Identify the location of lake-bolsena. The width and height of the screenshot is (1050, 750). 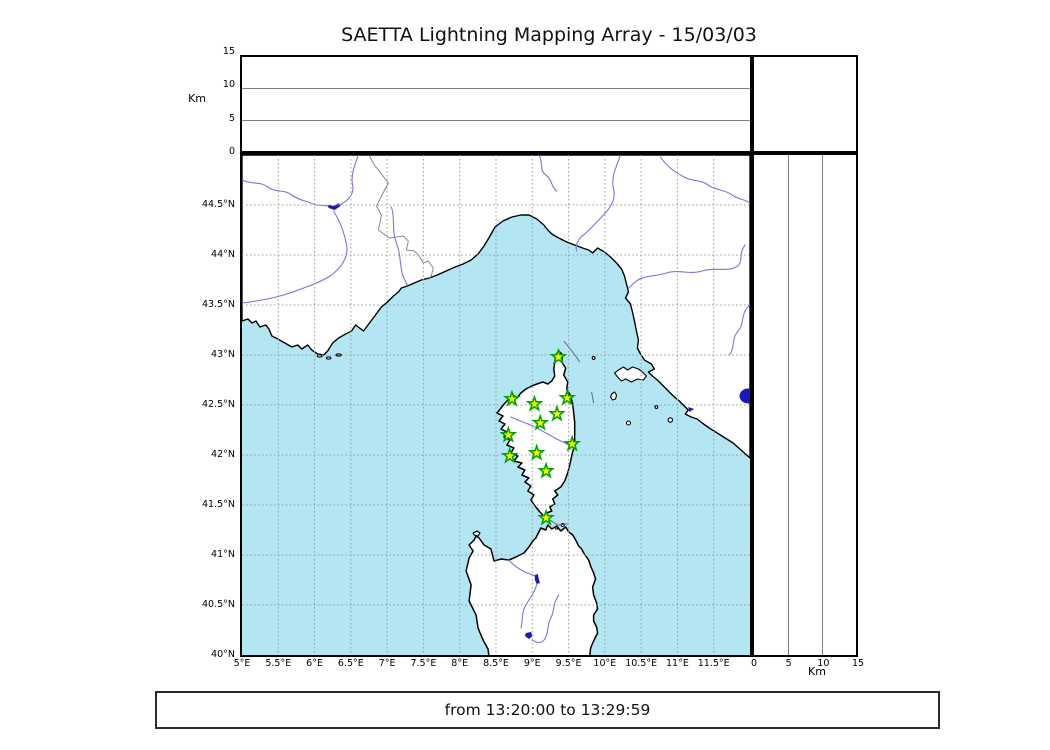
(744, 396).